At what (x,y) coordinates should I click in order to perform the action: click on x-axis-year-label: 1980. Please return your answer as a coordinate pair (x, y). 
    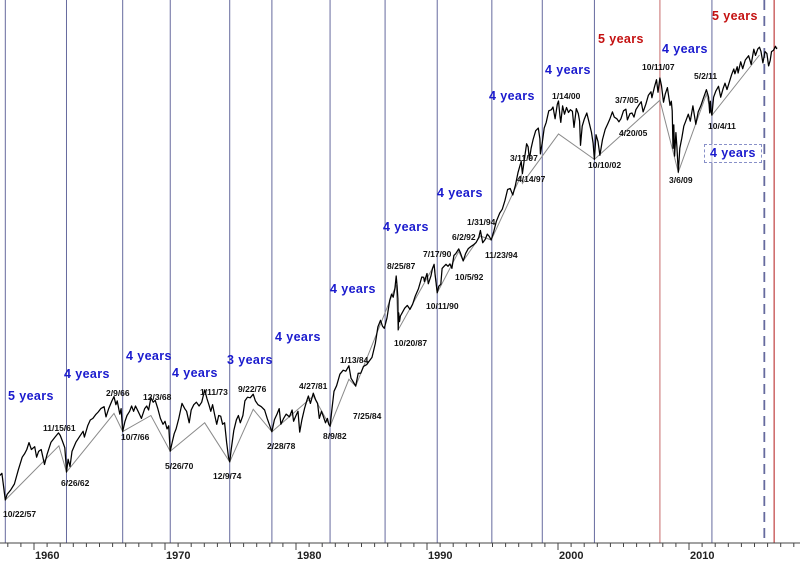
    Looking at the image, I should click on (309, 556).